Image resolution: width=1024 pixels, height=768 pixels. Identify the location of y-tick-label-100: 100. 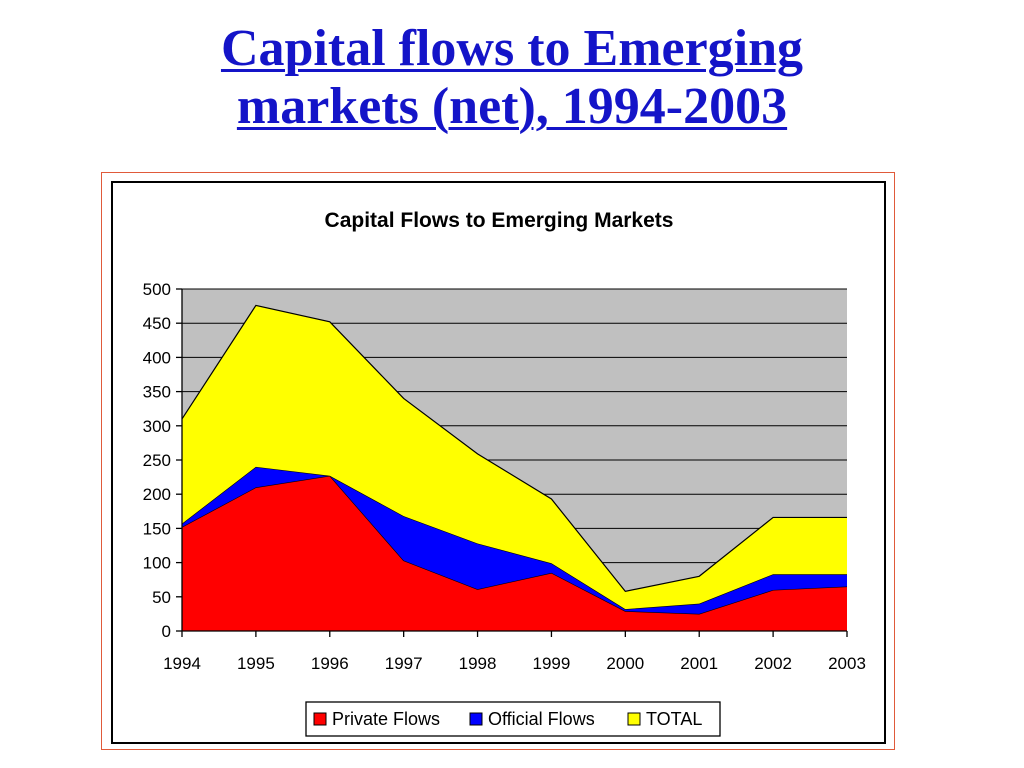
(157, 563).